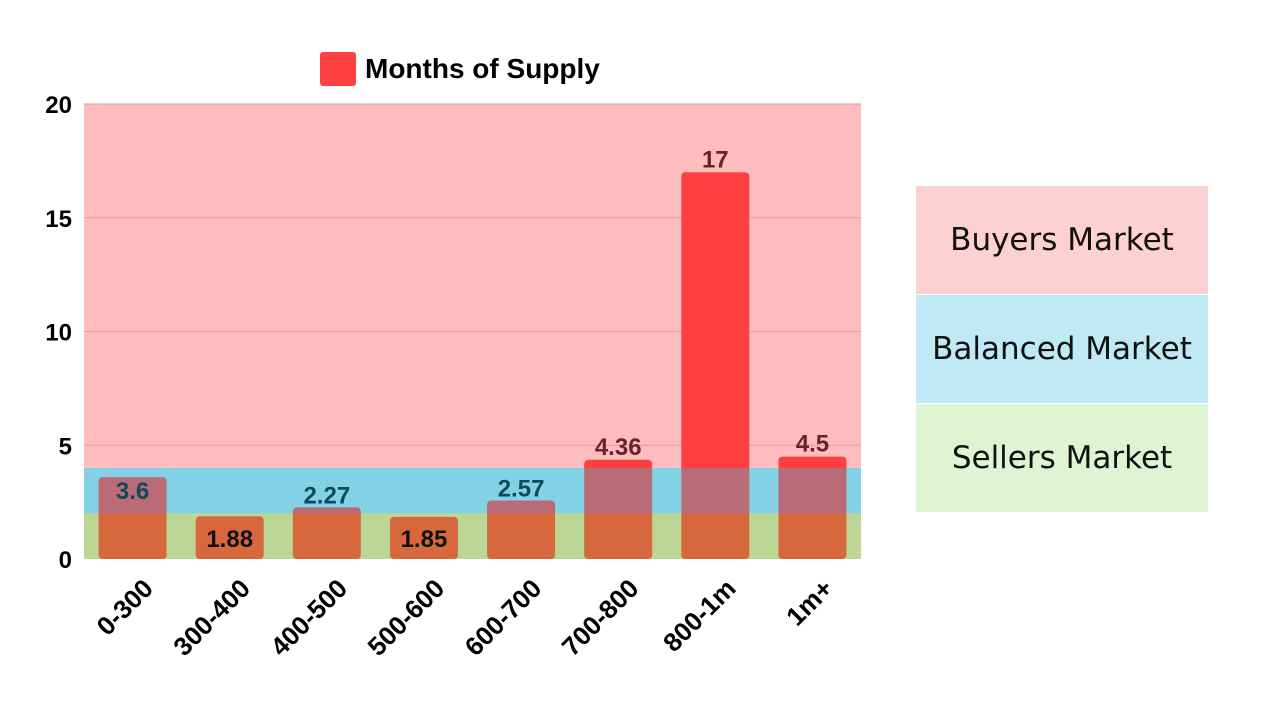  I want to click on x-tick-label-0-300: 0-300, so click(125, 607).